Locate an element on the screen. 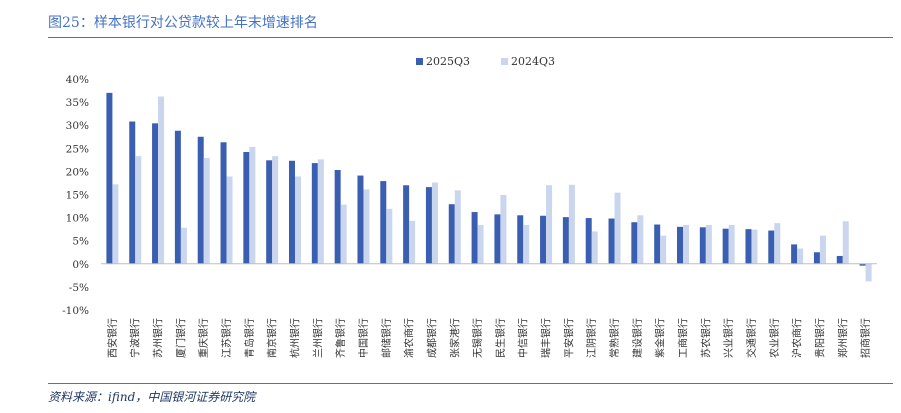 The height and width of the screenshot is (413, 901). x-tick-label: 江阴银行 is located at coordinates (591, 338).